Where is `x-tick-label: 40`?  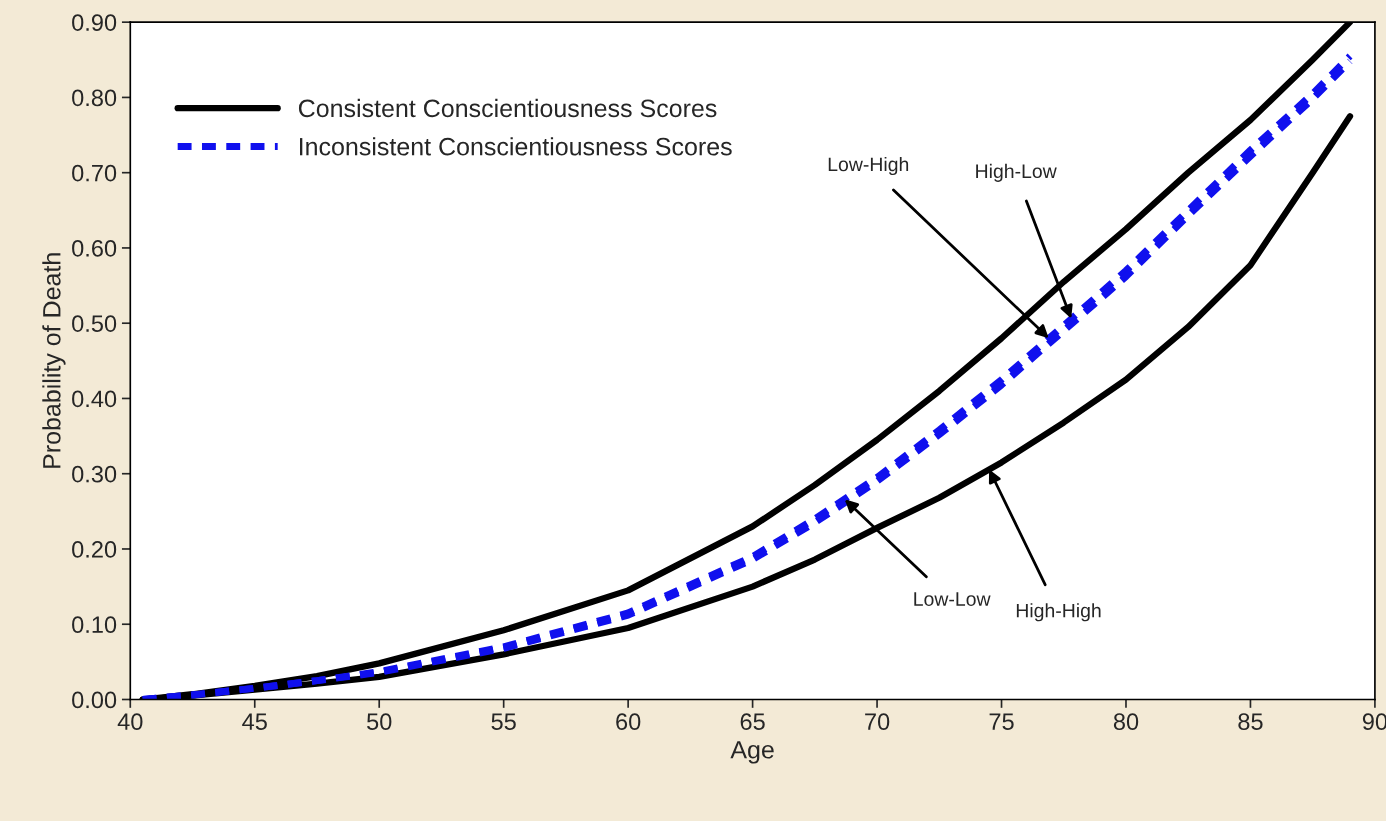
x-tick-label: 40 is located at coordinates (130, 722).